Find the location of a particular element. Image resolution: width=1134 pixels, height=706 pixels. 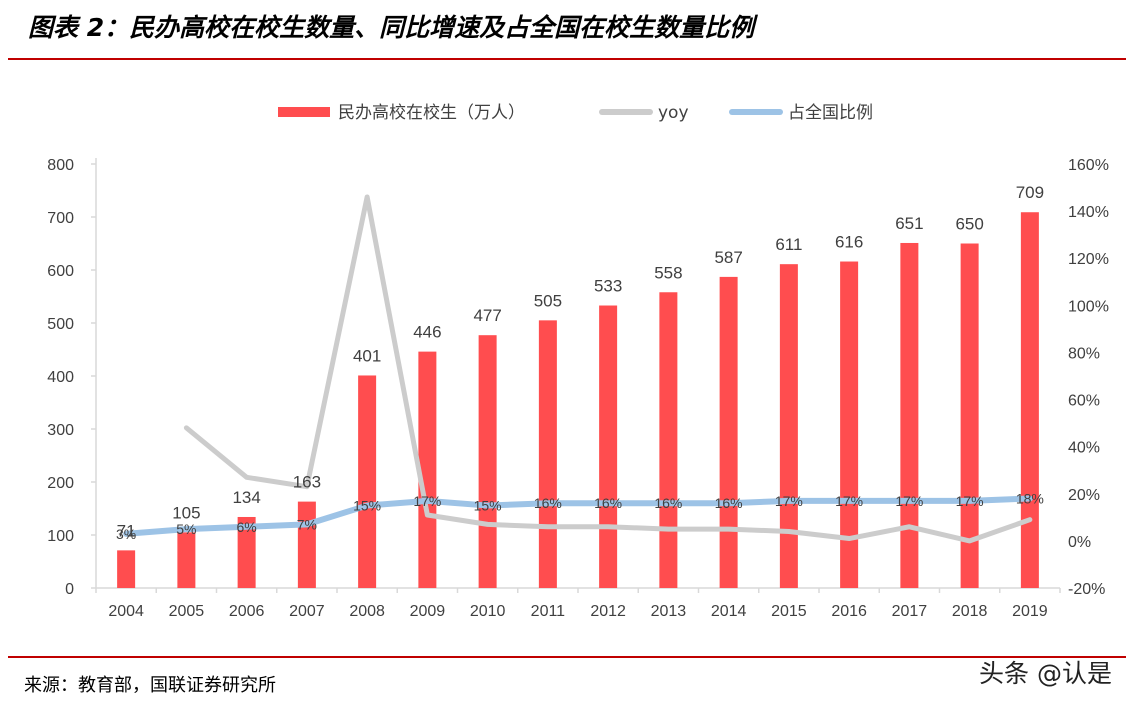

bar-value-label: 558 is located at coordinates (668, 272).